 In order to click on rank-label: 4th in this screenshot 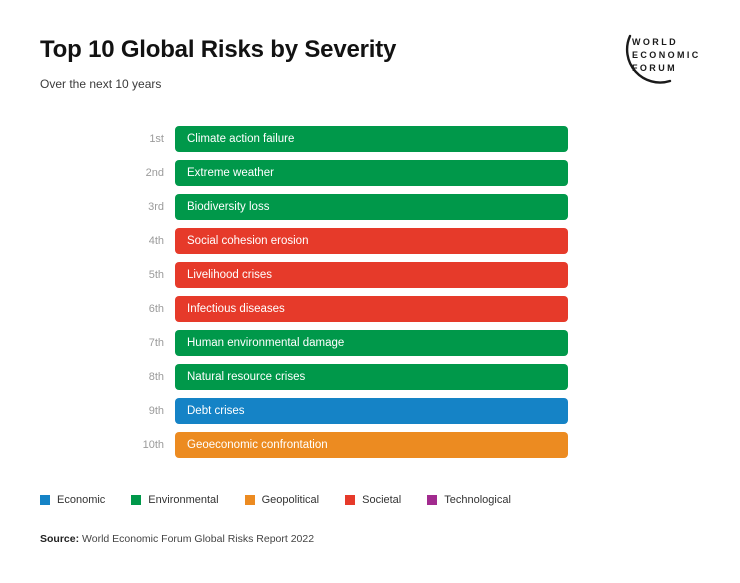, I will do `click(156, 241)`.